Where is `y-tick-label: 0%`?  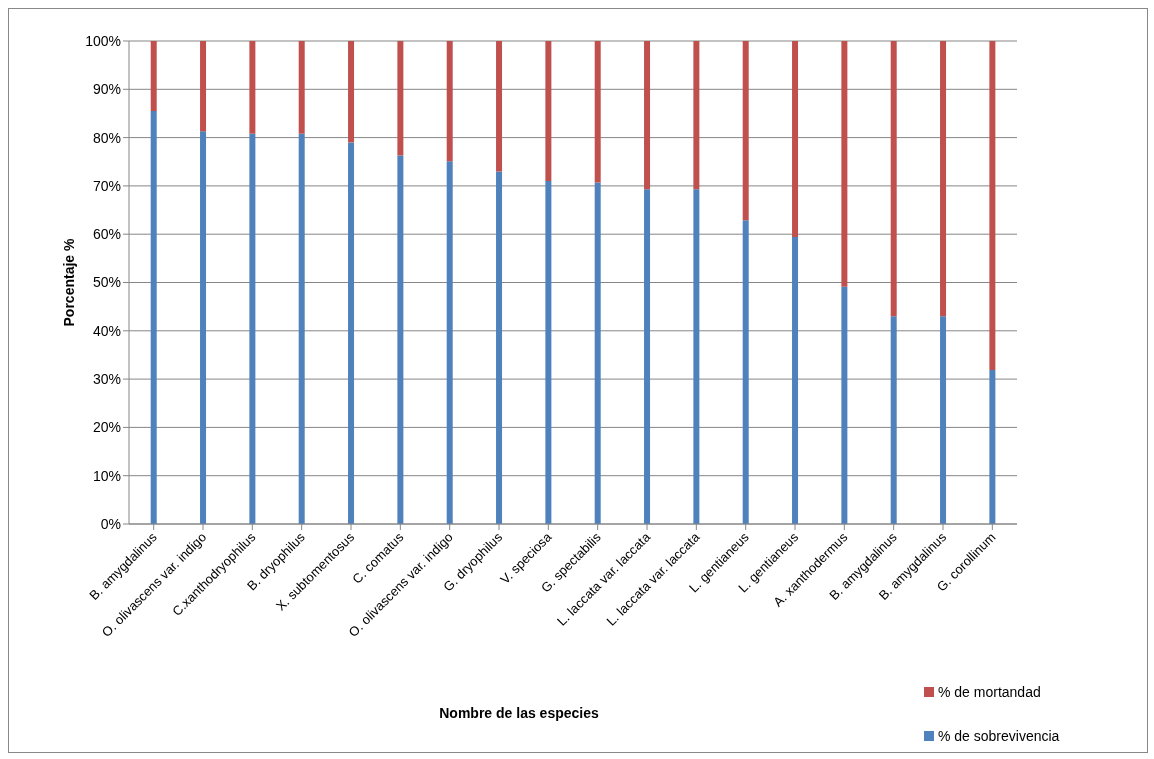
y-tick-label: 0% is located at coordinates (110, 523).